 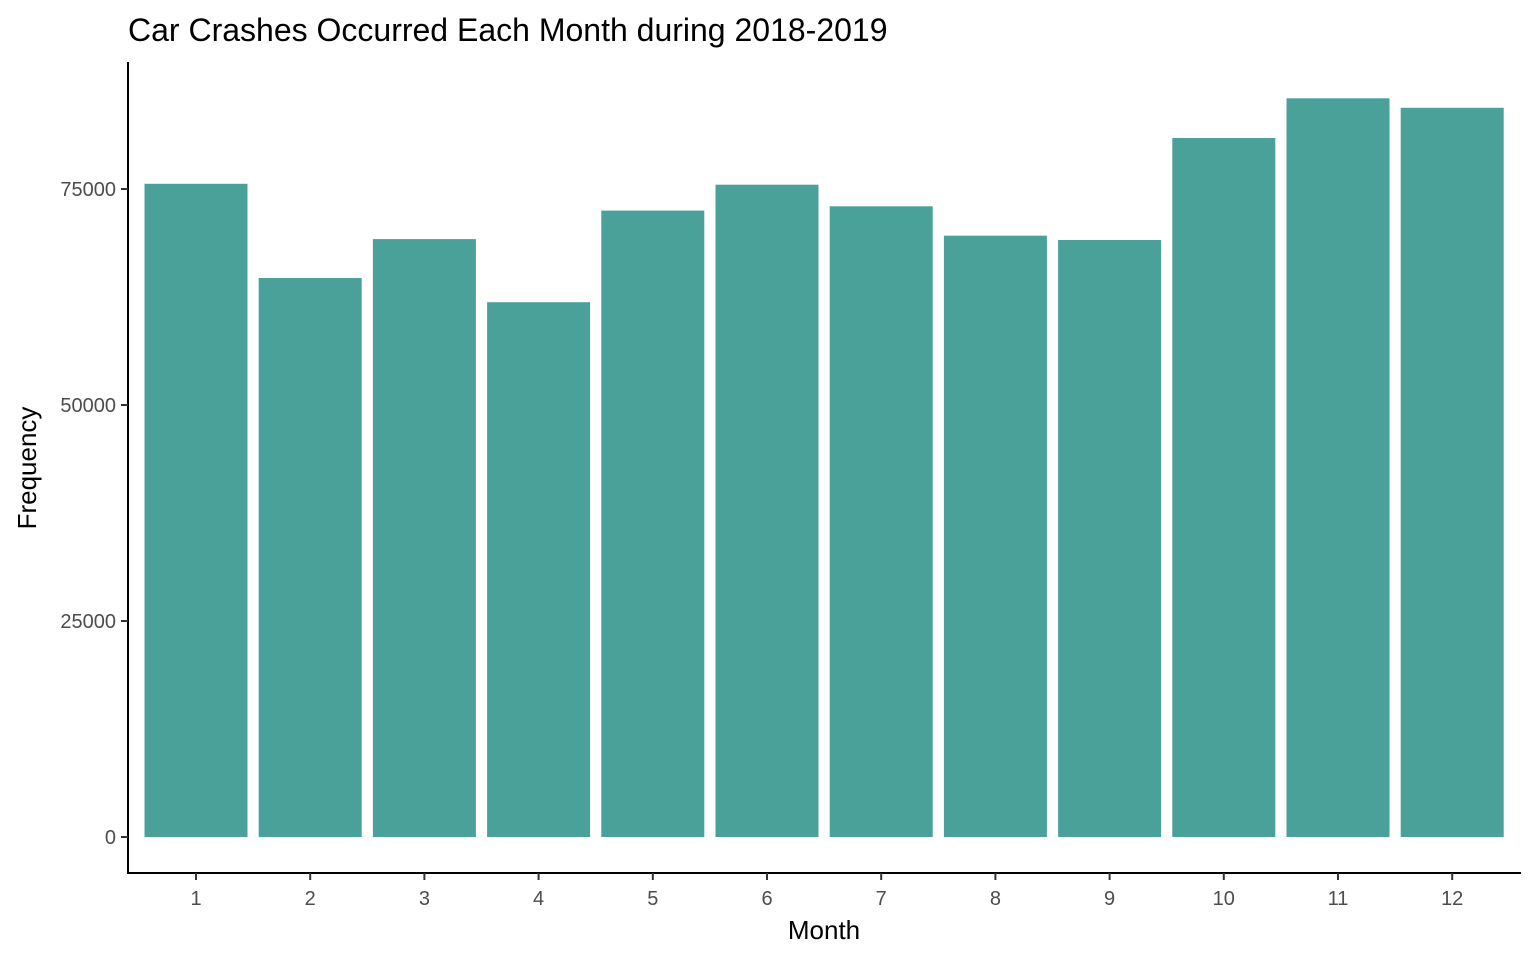 I want to click on x-tick-label: 2, so click(x=310, y=899).